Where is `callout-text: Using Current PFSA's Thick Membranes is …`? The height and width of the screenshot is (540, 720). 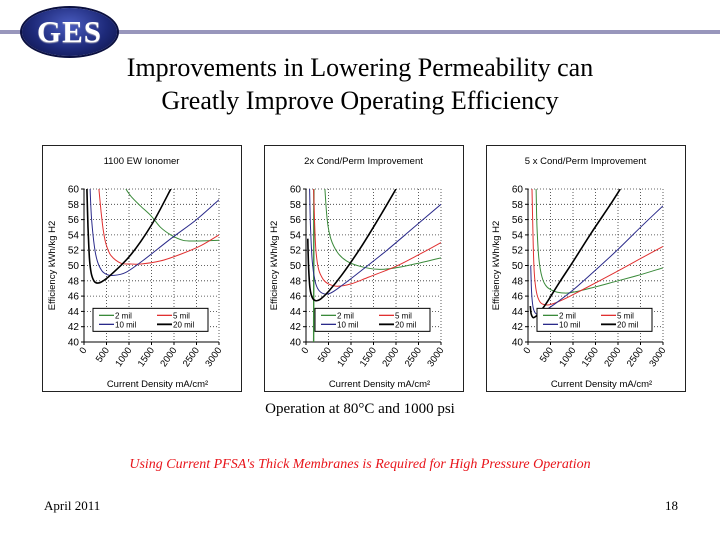
callout-text: Using Current PFSA's Thick Membranes is … is located at coordinates (360, 464).